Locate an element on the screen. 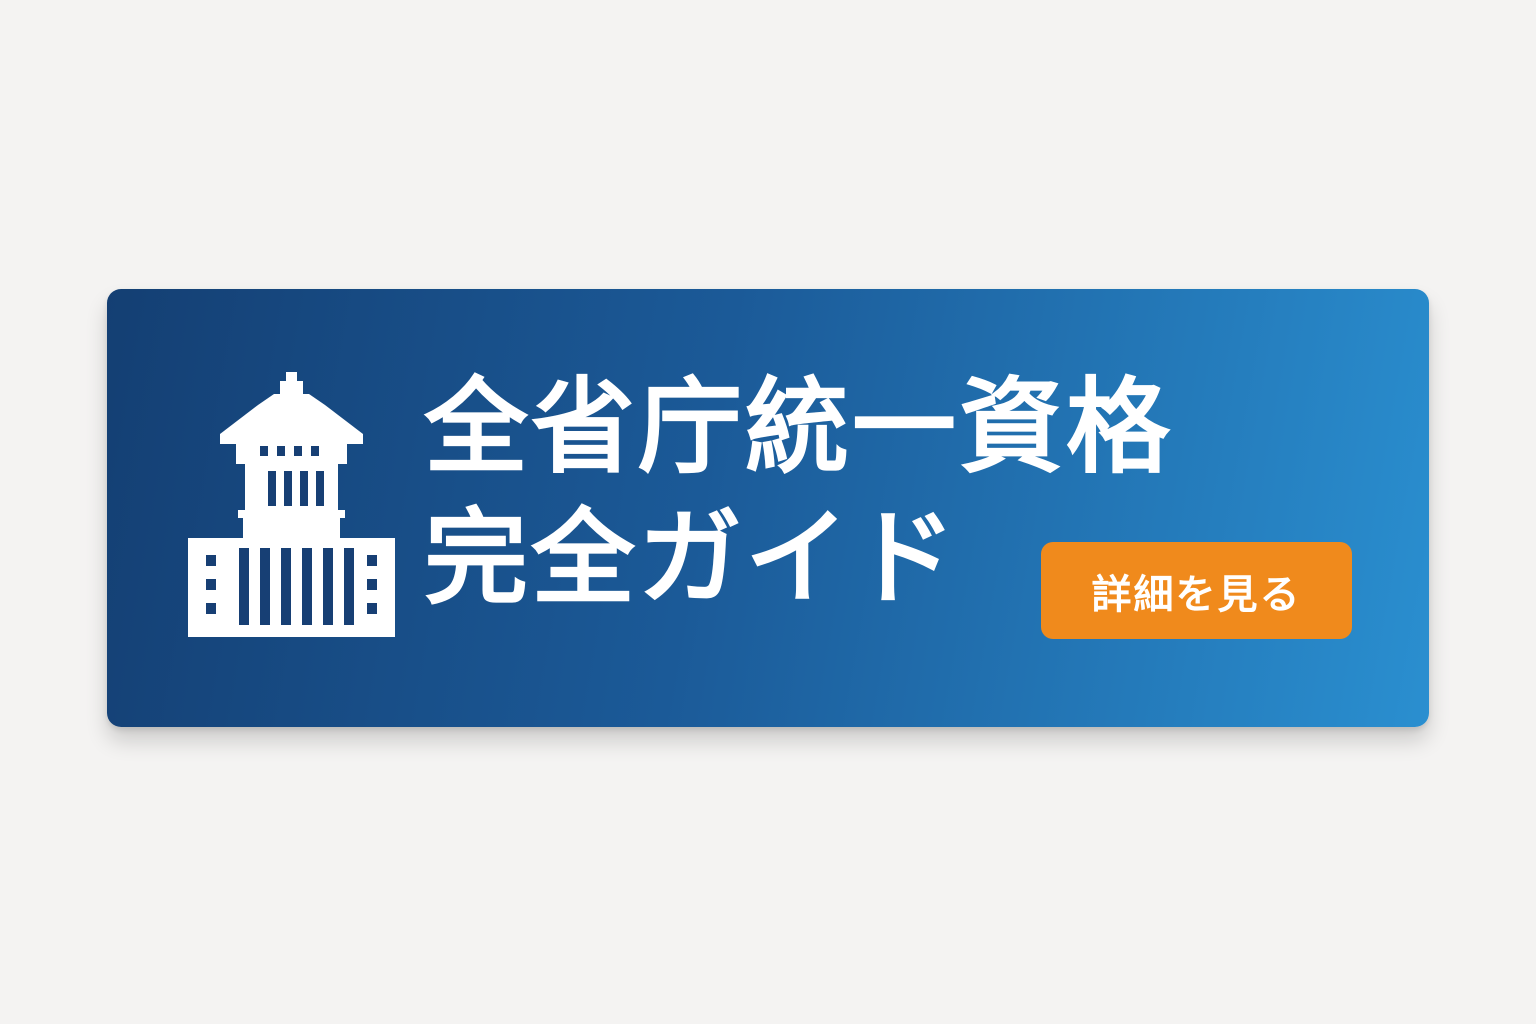 This screenshot has width=1536, height=1024. title-line-2: 完全ガイド is located at coordinates (692, 558).